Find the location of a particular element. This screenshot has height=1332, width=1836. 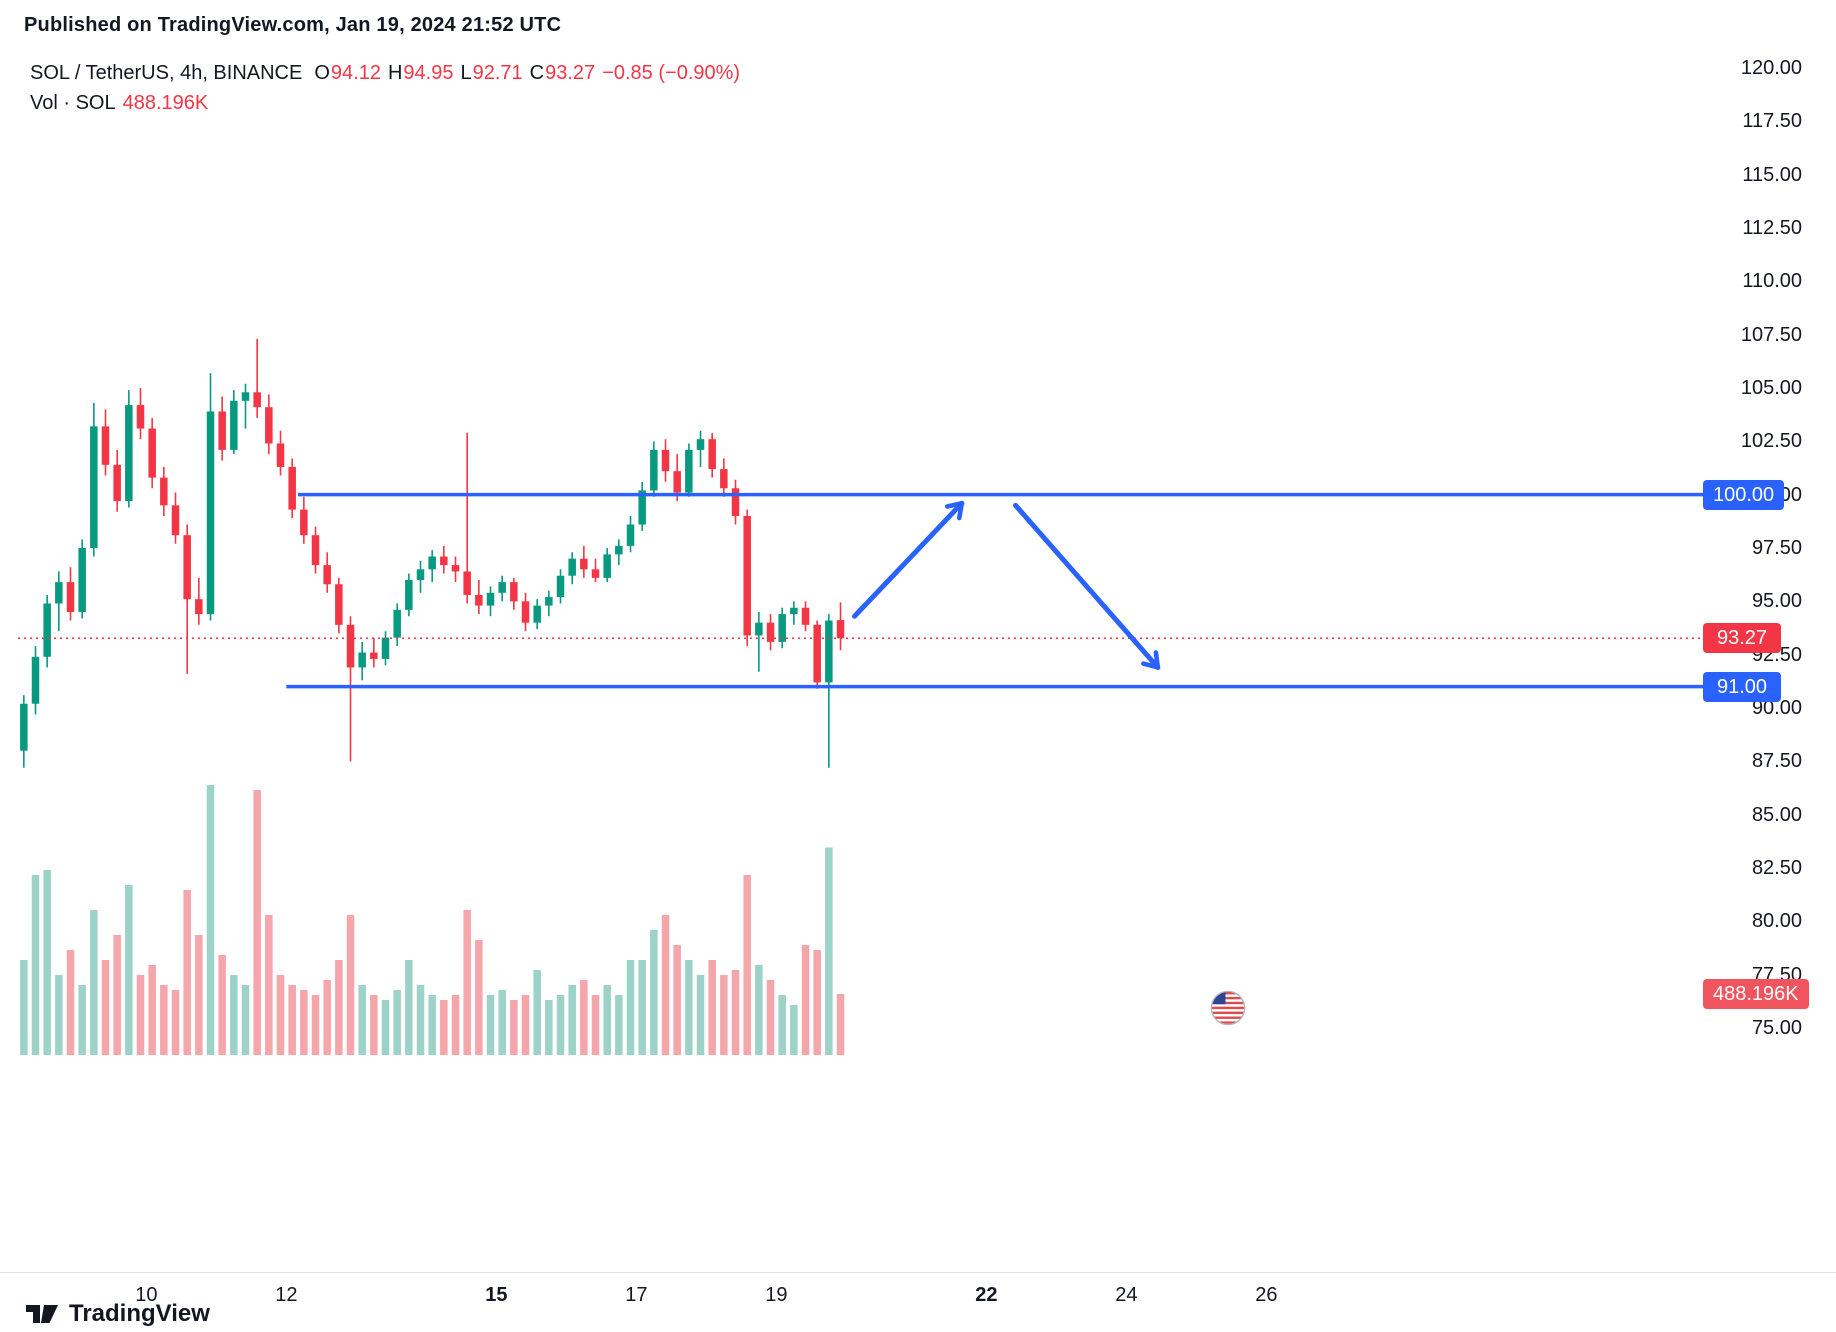

time-axis-label-19: 19 is located at coordinates (776, 1295).